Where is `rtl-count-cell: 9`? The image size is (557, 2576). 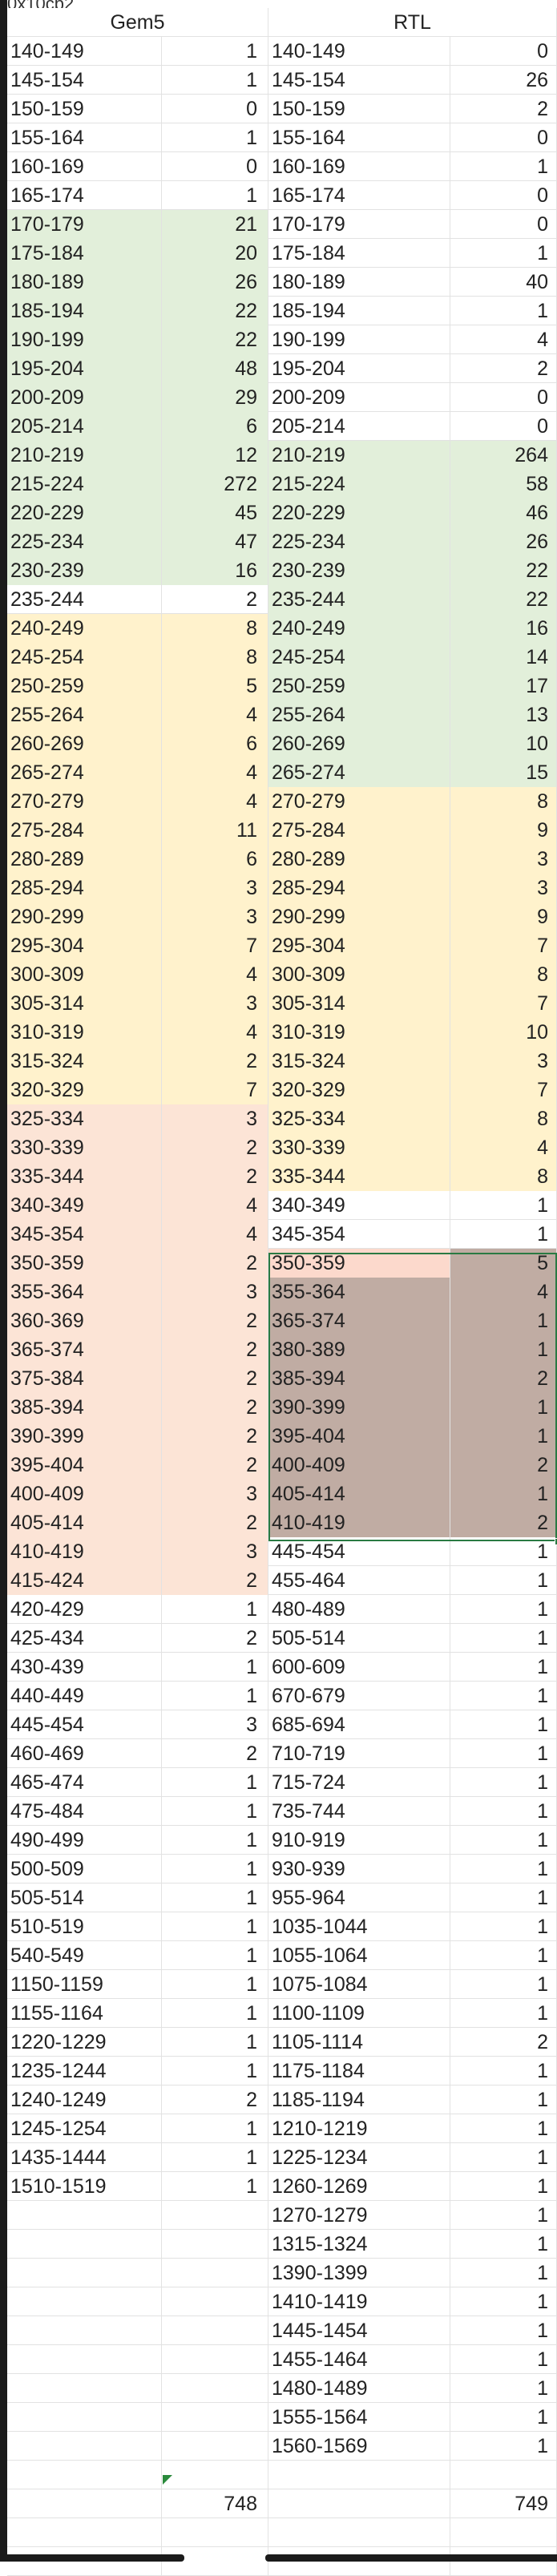
rtl-count-cell: 9 is located at coordinates (503, 916).